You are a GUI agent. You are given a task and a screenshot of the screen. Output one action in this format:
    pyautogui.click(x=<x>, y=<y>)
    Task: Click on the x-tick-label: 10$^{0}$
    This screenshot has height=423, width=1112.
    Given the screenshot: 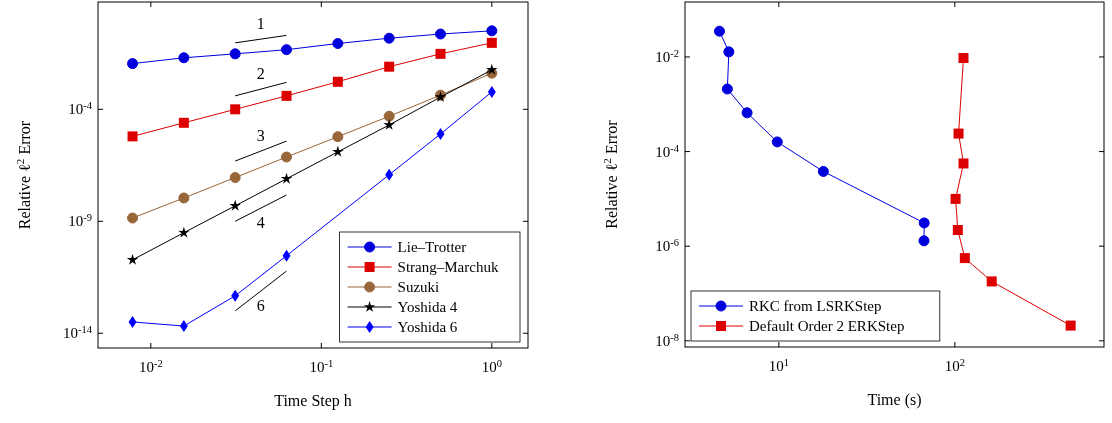 What is the action you would take?
    pyautogui.click(x=491, y=366)
    